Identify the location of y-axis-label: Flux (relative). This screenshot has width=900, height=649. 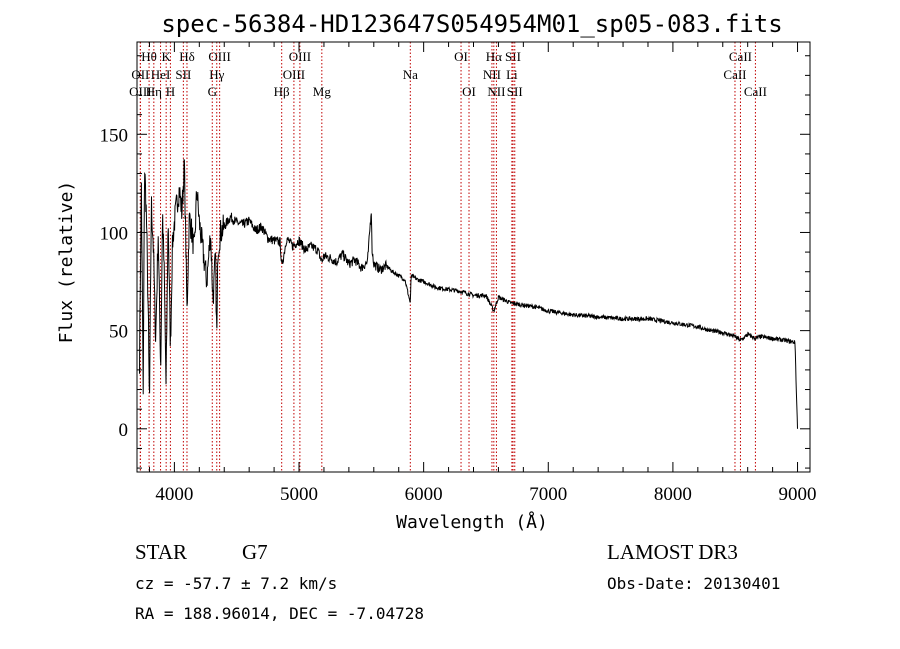
(66, 262).